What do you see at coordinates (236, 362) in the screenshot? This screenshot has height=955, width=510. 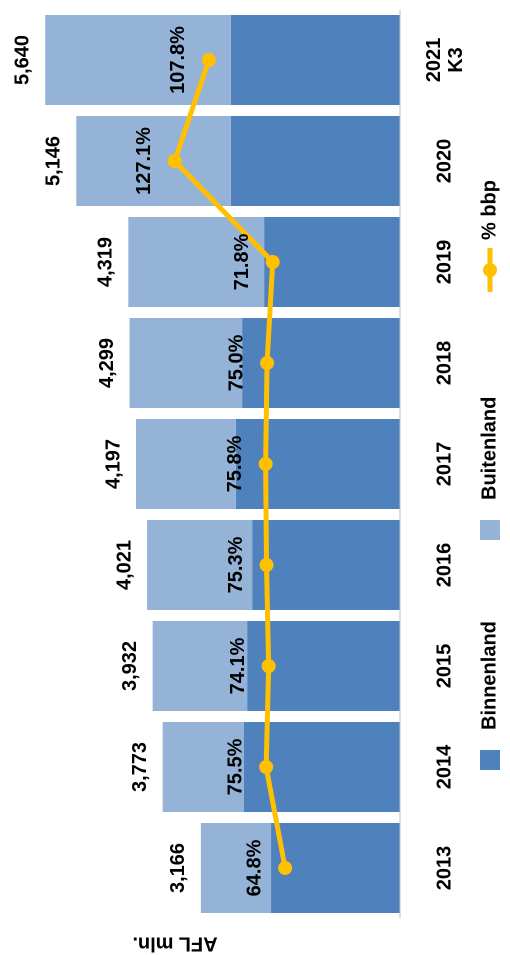 I see `value-label: 75.0%` at bounding box center [236, 362].